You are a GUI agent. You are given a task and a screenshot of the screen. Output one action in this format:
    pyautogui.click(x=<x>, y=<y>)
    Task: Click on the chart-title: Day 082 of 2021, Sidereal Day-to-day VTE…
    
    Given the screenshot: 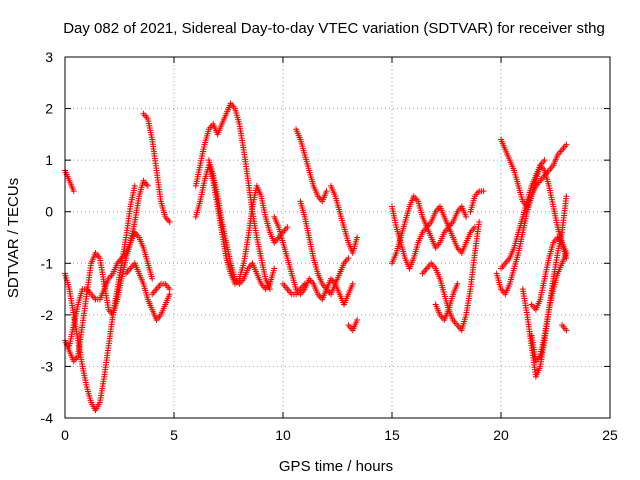 What is the action you would take?
    pyautogui.click(x=334, y=28)
    